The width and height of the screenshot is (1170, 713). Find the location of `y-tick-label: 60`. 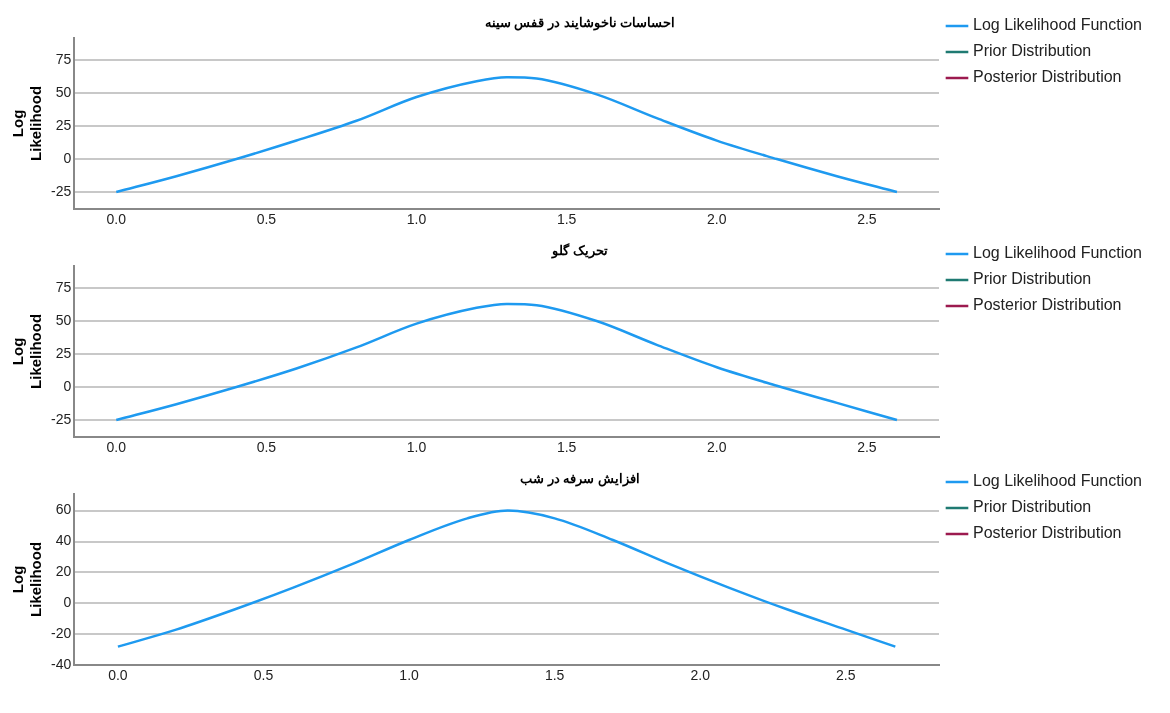

y-tick-label: 60 is located at coordinates (63, 509).